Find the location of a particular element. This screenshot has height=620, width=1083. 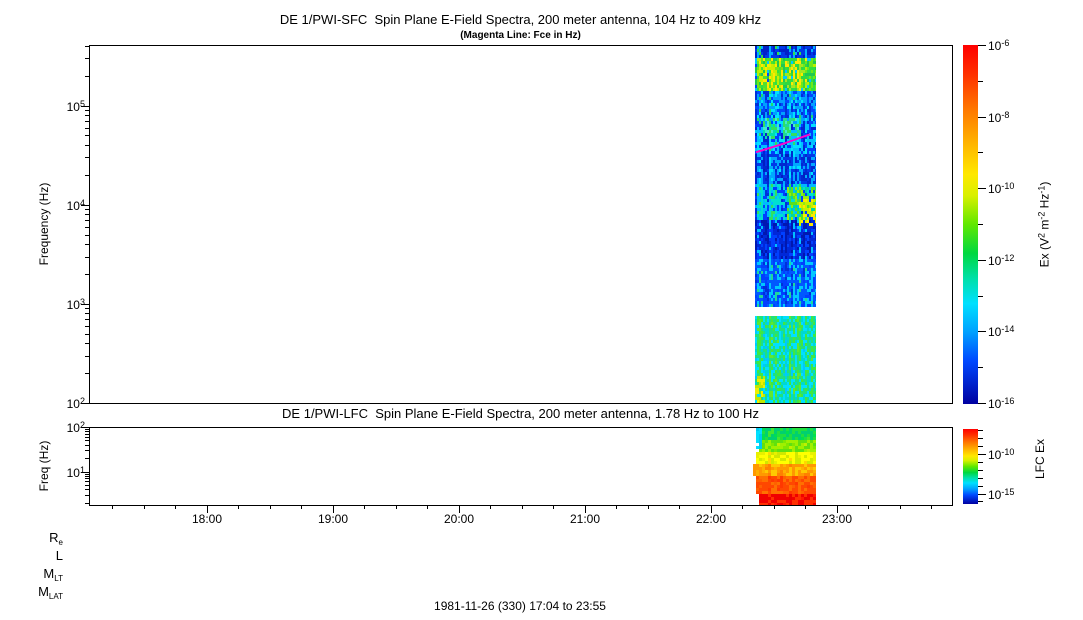

sfc-cb-tick-label: 10-16 is located at coordinates (1001, 403).